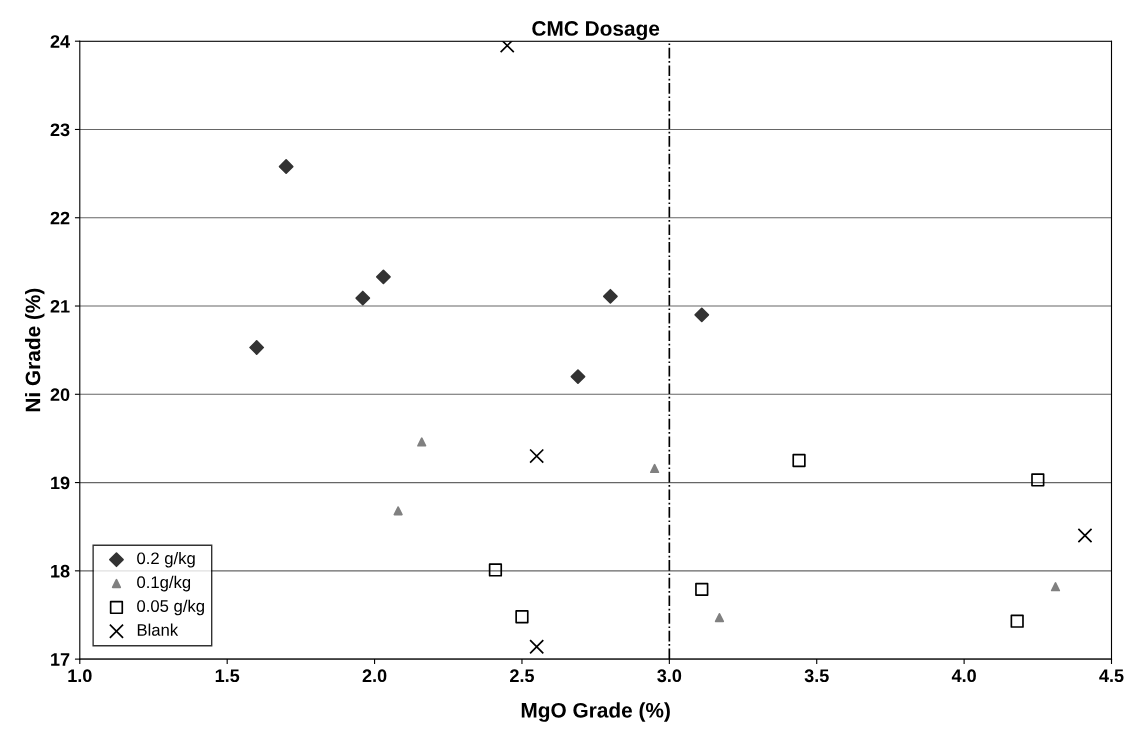 The image size is (1140, 749). I want to click on legend-label: 0.2 g/kg, so click(166, 559).